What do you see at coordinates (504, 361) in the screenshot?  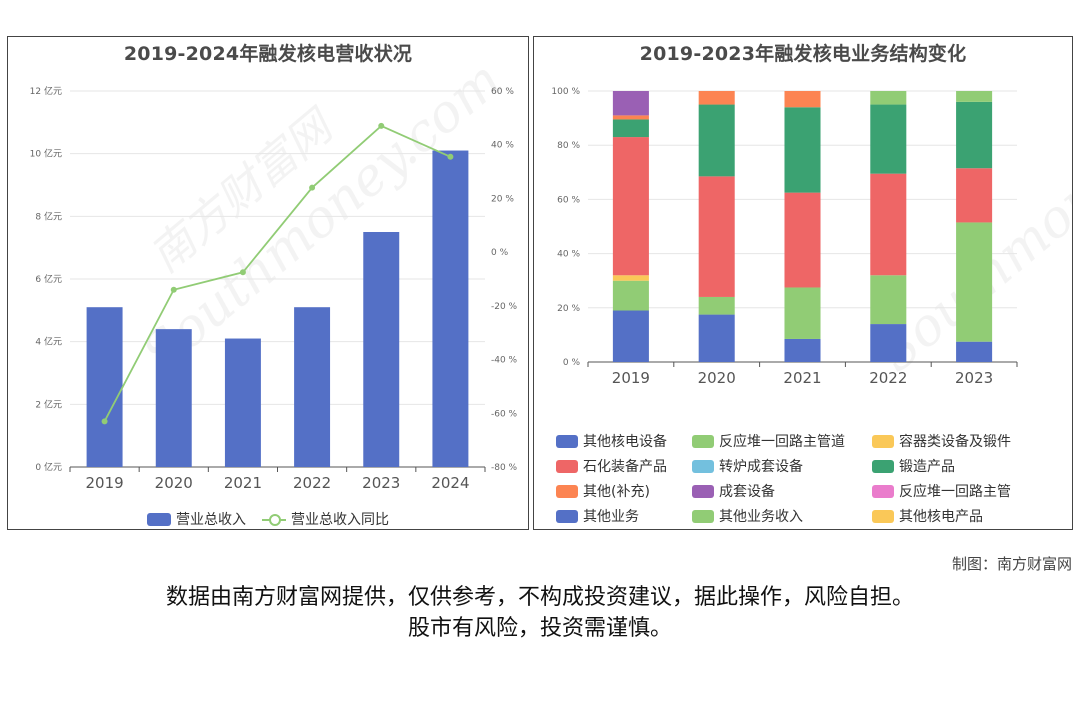 I see `y-right-tick-label: -40 %` at bounding box center [504, 361].